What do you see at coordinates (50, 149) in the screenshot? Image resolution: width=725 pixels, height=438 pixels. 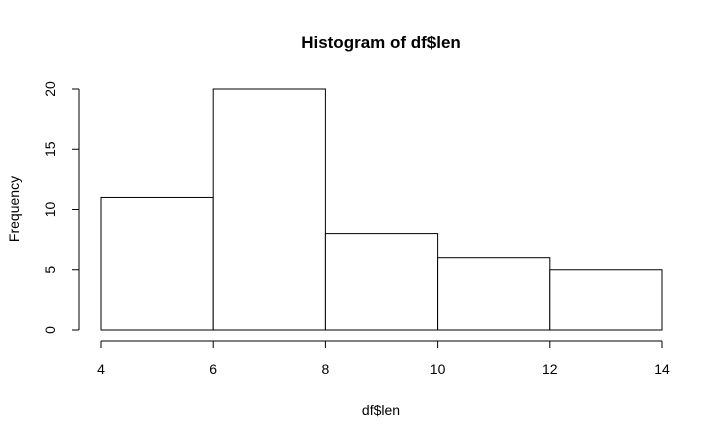 I see `y-tick-label: 15` at bounding box center [50, 149].